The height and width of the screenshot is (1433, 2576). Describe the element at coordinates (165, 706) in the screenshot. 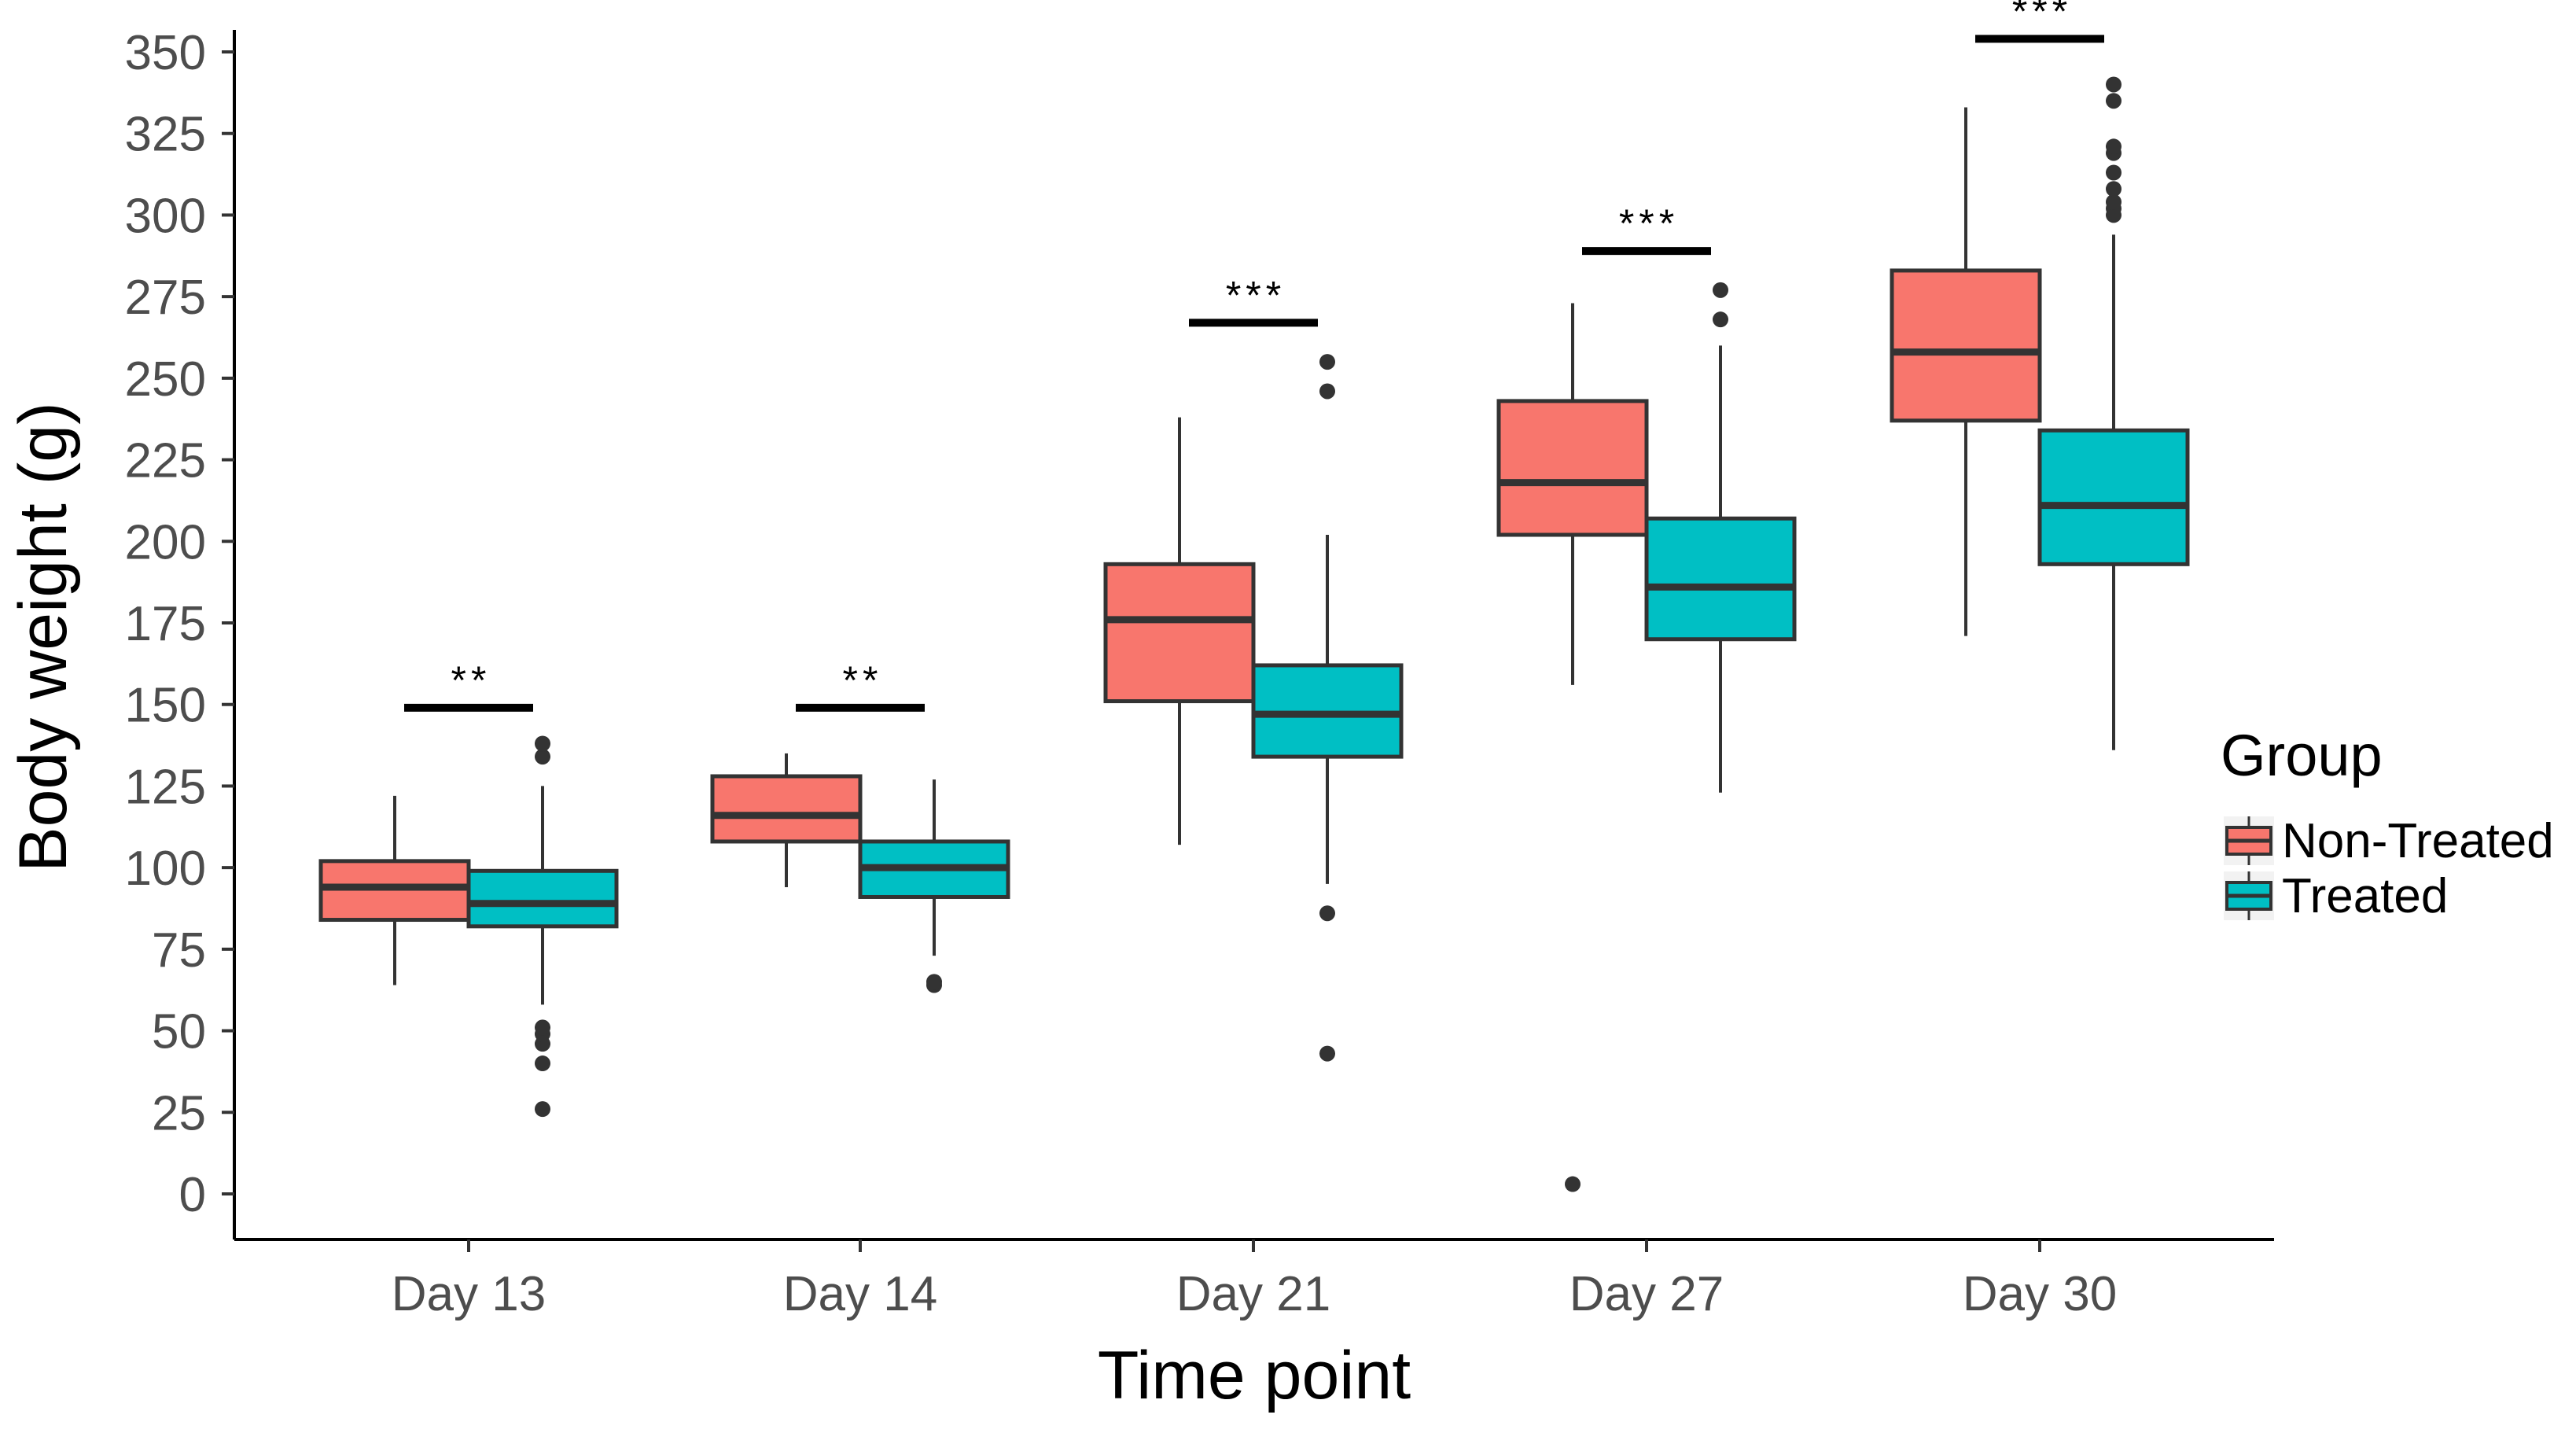

I see `y-tick-label: 150` at that location.